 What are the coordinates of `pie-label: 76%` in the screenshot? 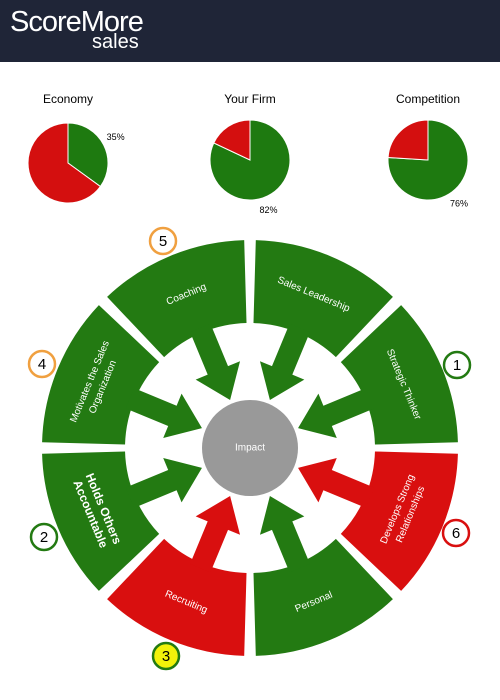 It's located at (459, 204).